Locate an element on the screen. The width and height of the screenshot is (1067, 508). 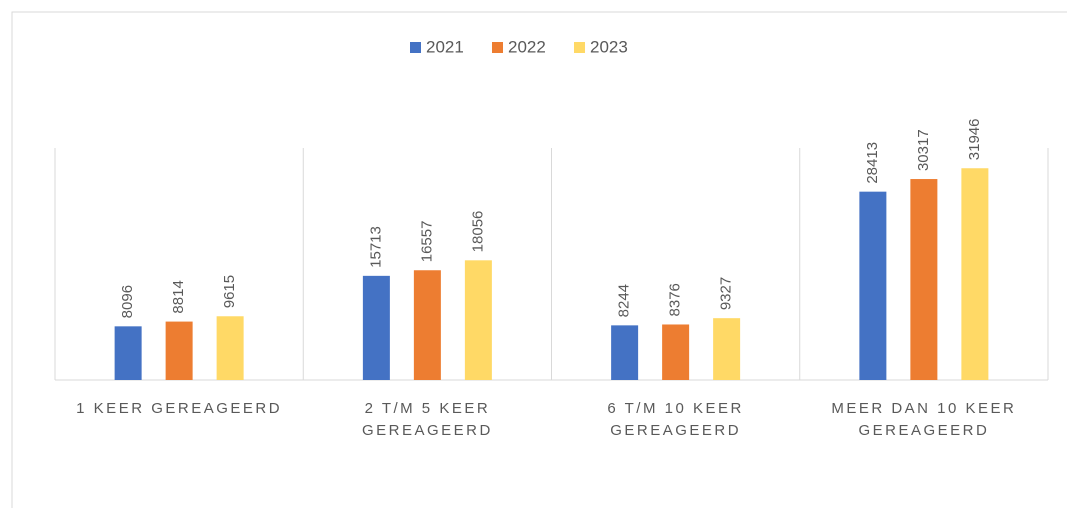
x-tick-label: MEER DAN 10 KEER GEREAGEERD is located at coordinates (924, 419).